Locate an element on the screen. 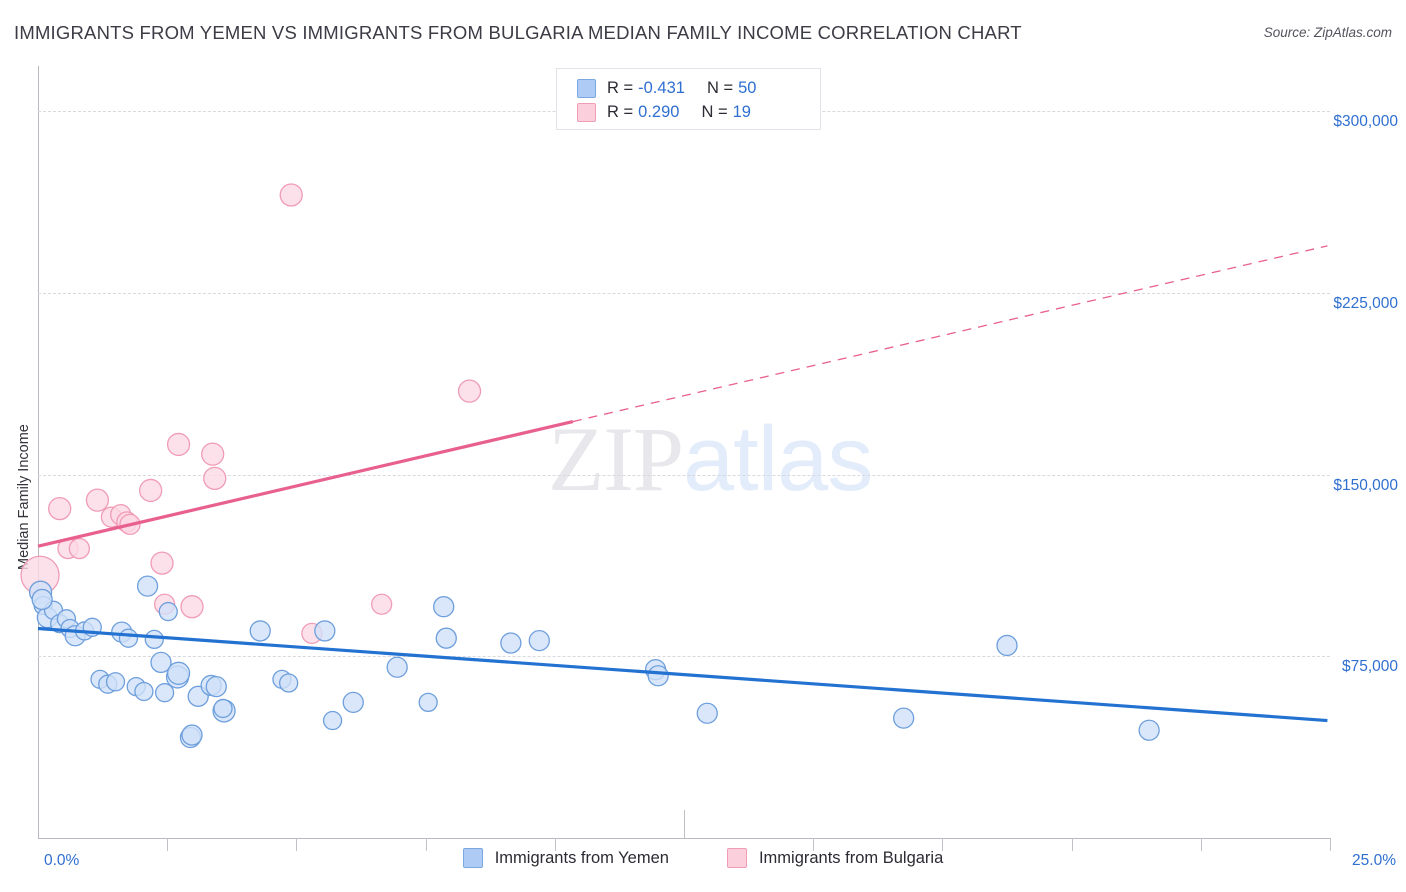  stats-n-value-yemen: 50 is located at coordinates (747, 87).